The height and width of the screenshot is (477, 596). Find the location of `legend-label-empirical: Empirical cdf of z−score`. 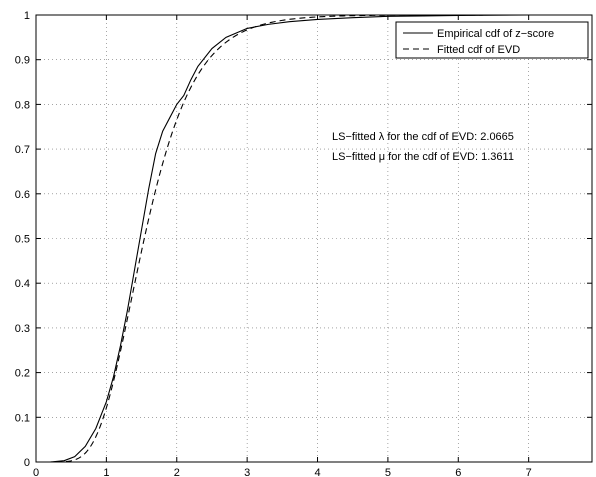

legend-label-empirical: Empirical cdf of z−score is located at coordinates (495, 34).